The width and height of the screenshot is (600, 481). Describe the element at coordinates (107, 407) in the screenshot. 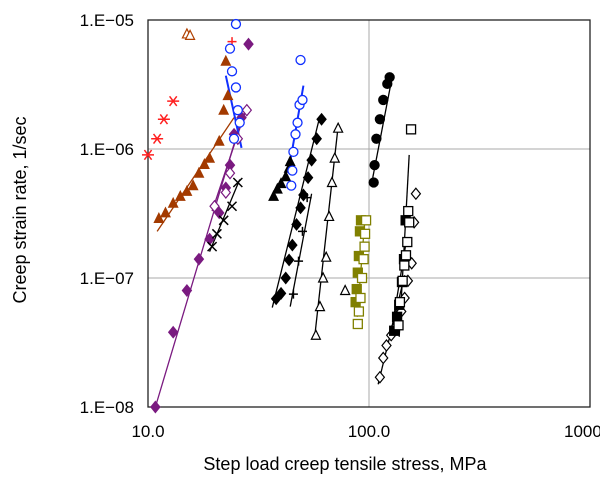

I see `y-tick-label: 1.E−08` at that location.